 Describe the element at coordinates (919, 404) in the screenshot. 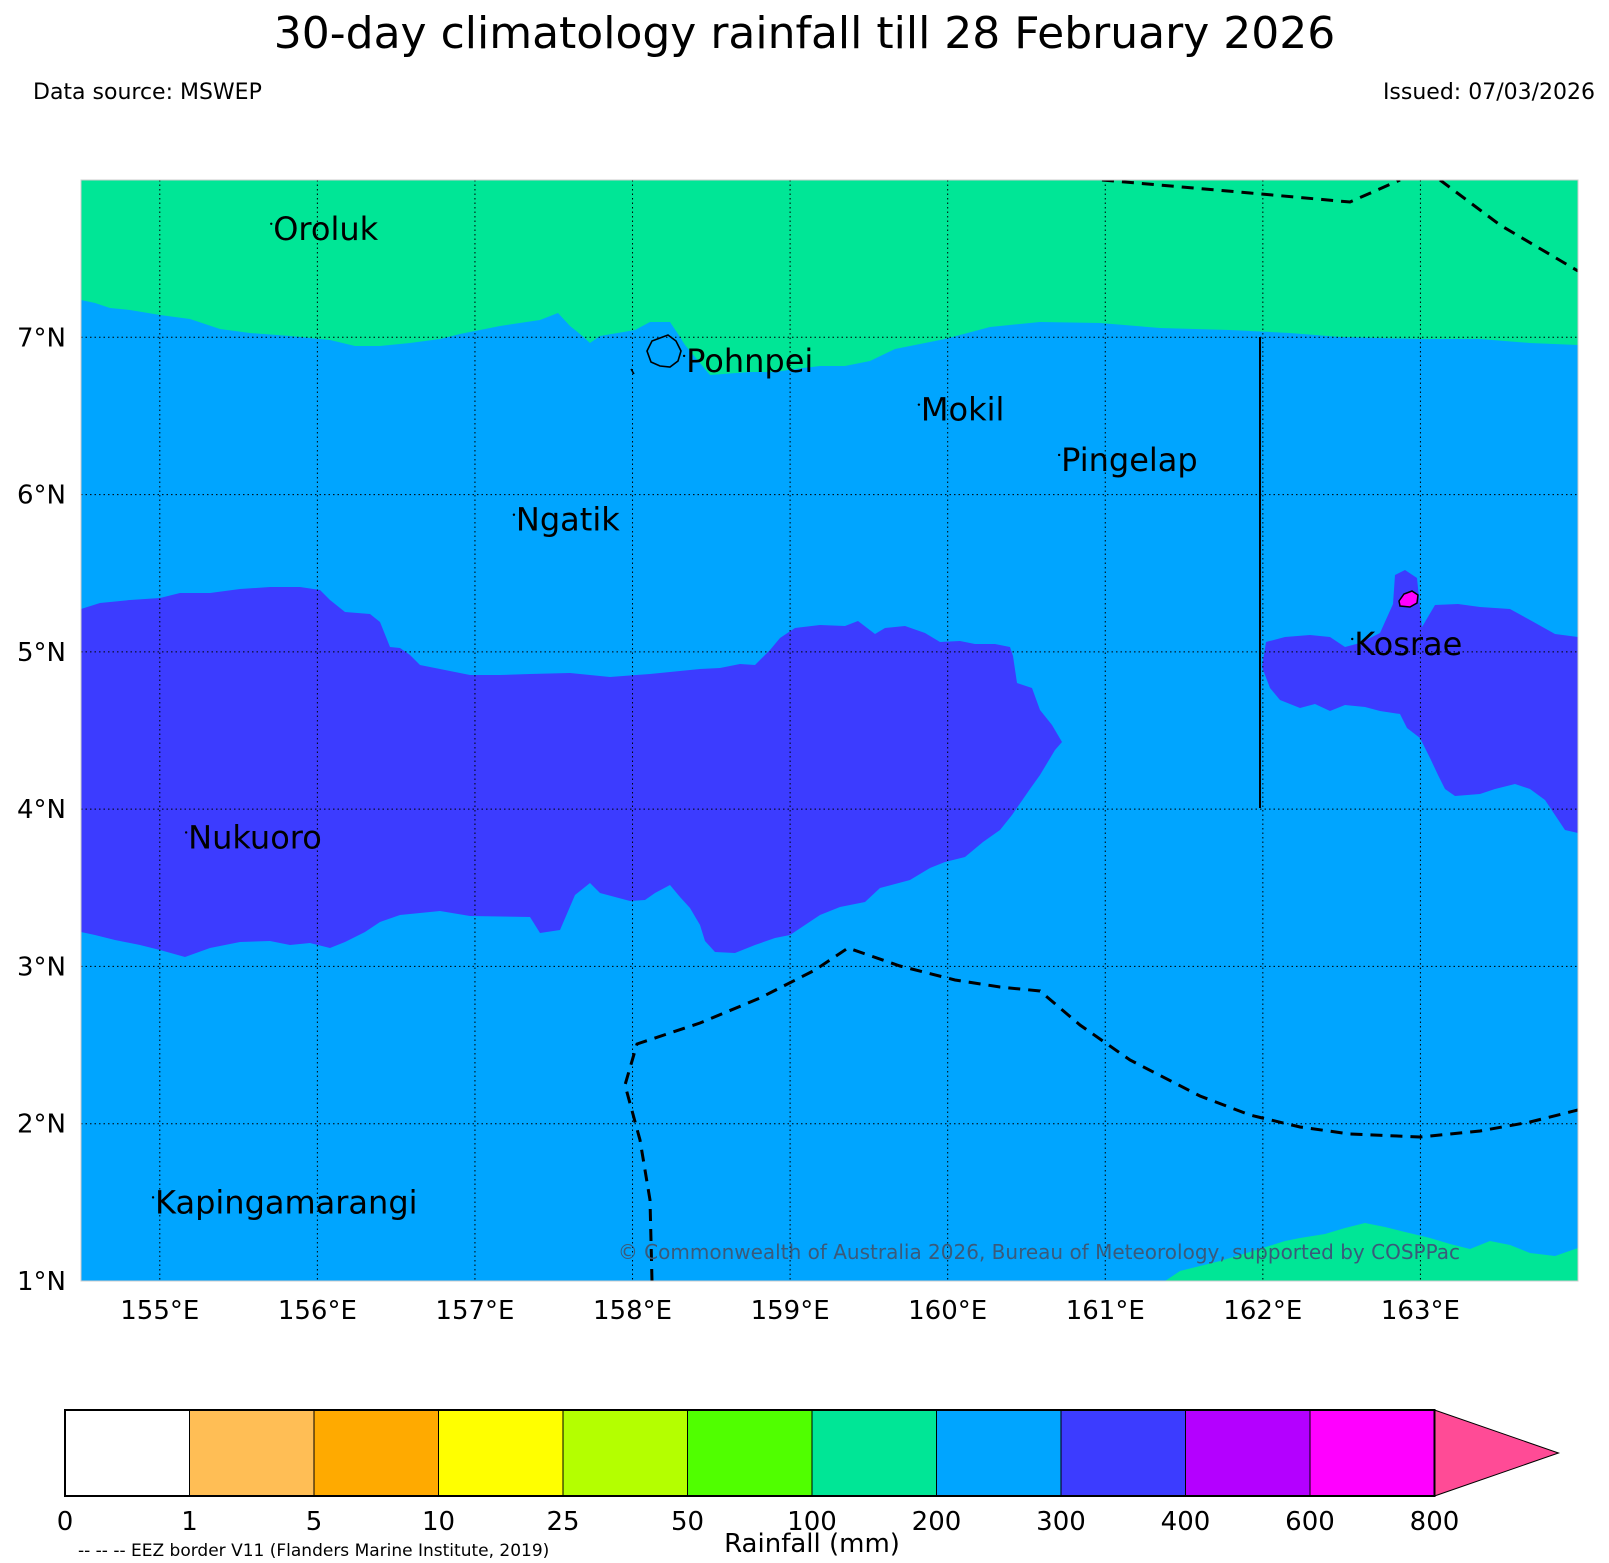

I see `place-marker-mokil` at that location.